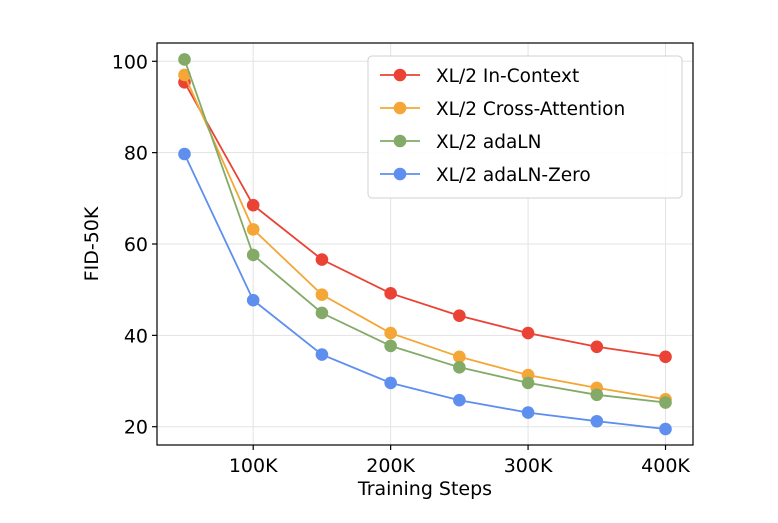  I want to click on legend-entry: XL/2 In-Context, so click(479, 76).